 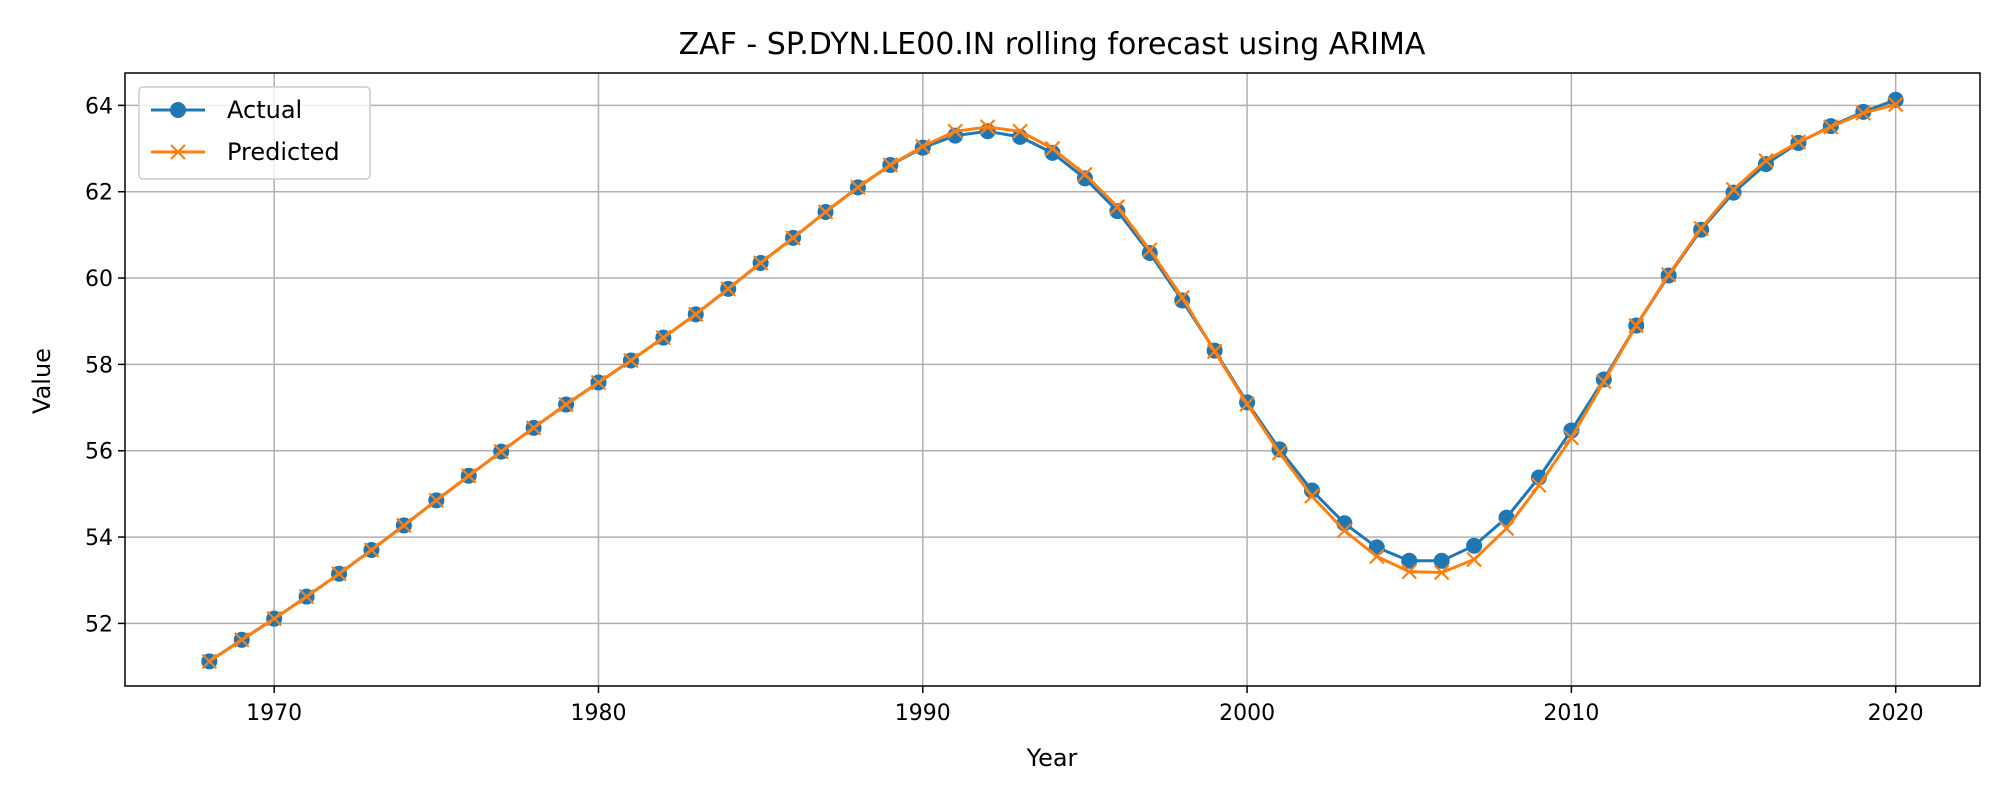 I want to click on x-tick-label: 2020, so click(x=1896, y=713).